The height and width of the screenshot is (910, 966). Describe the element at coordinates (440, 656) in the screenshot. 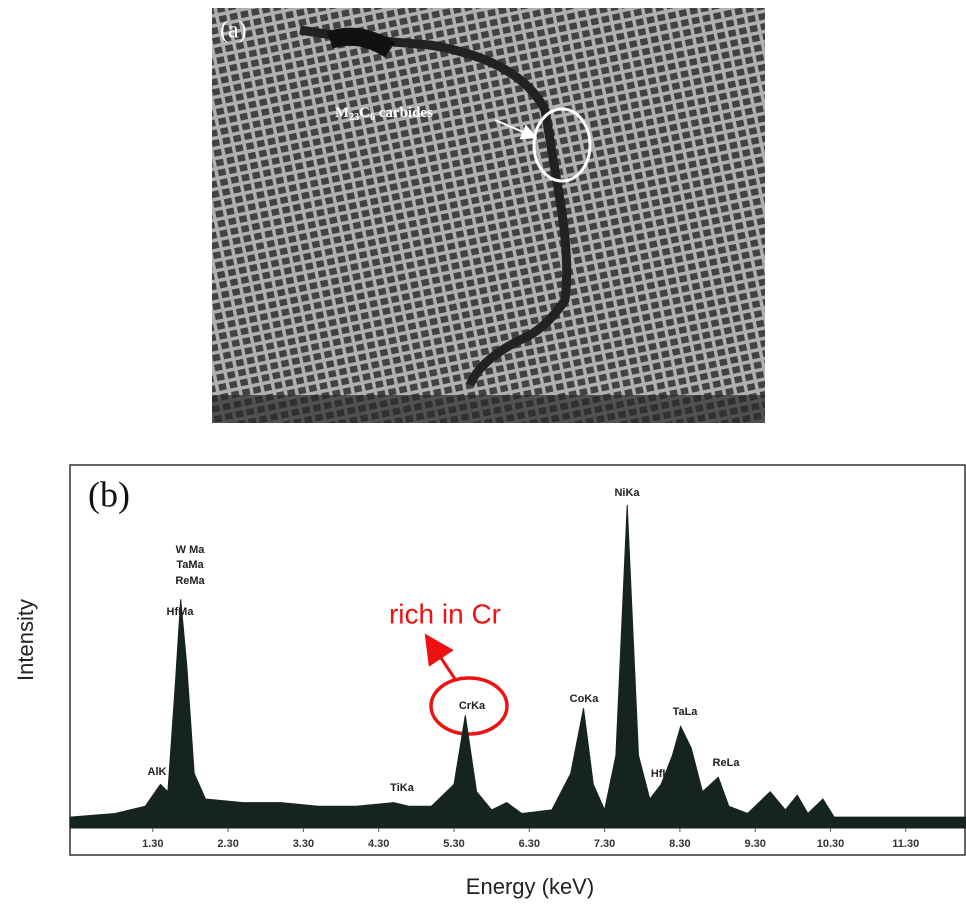

I see `annotation-arrow` at that location.